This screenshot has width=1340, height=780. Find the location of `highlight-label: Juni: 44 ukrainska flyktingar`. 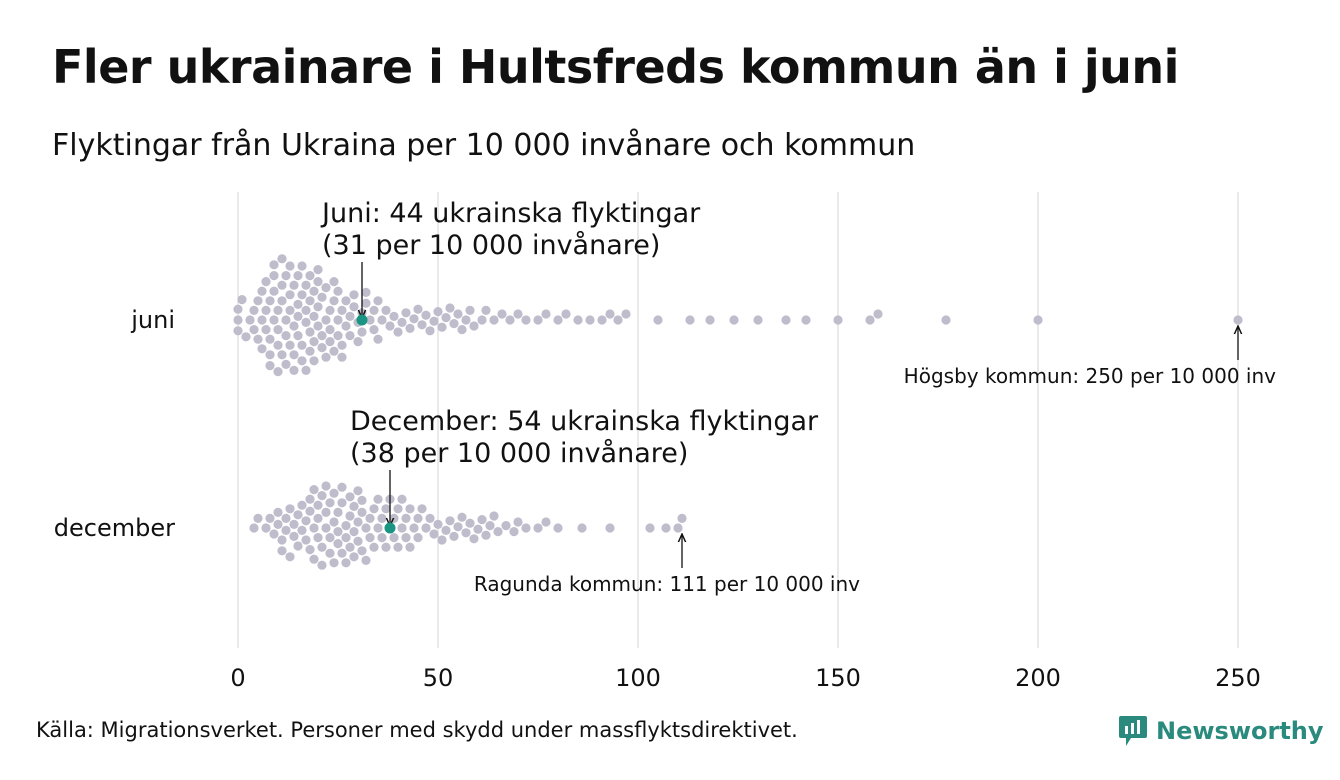

highlight-label: Juni: 44 ukrainska flyktingar is located at coordinates (510, 213).